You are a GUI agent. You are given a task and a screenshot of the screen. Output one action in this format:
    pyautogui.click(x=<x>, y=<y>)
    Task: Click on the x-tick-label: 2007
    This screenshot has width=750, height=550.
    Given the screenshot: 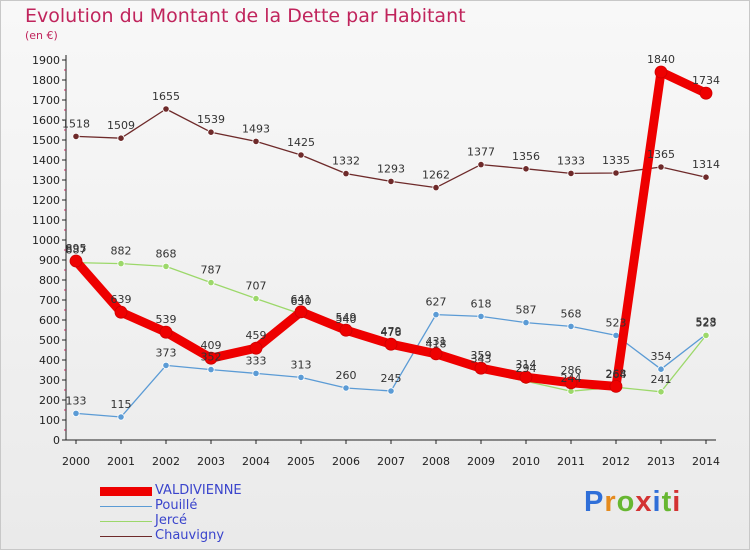 What is the action you would take?
    pyautogui.click(x=391, y=461)
    